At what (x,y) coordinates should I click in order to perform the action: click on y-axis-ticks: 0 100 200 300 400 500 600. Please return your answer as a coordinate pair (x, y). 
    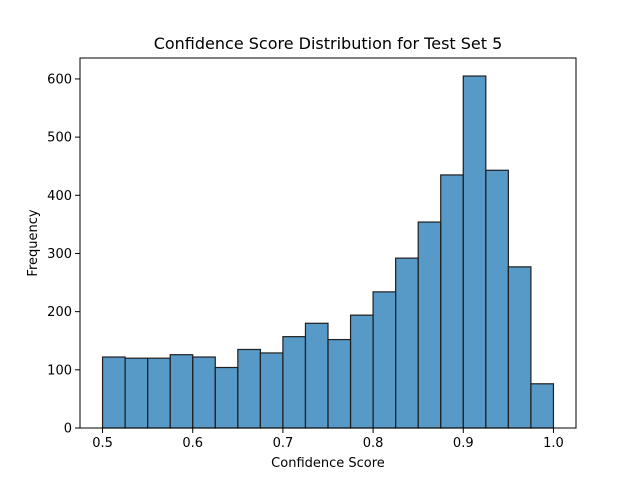
    Looking at the image, I should click on (63, 254).